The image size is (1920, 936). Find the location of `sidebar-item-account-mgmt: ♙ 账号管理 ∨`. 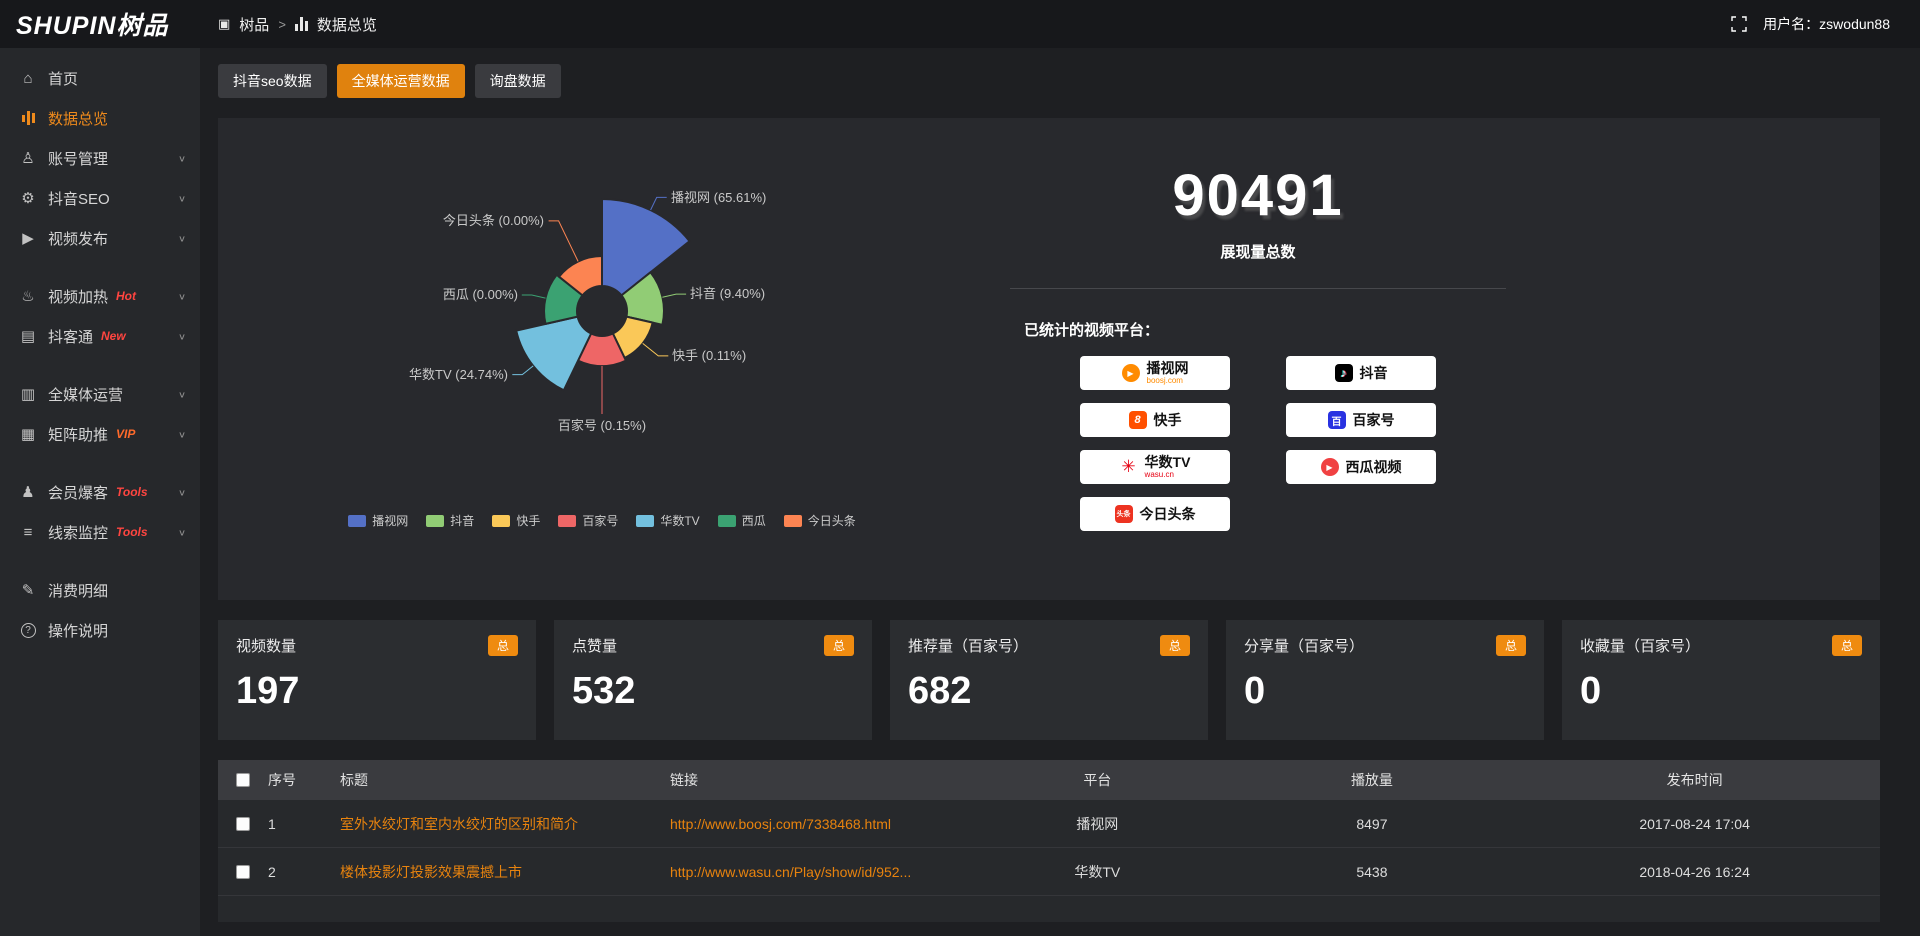

sidebar-item-account-mgmt: ♙ 账号管理 ∨ is located at coordinates (100, 158).